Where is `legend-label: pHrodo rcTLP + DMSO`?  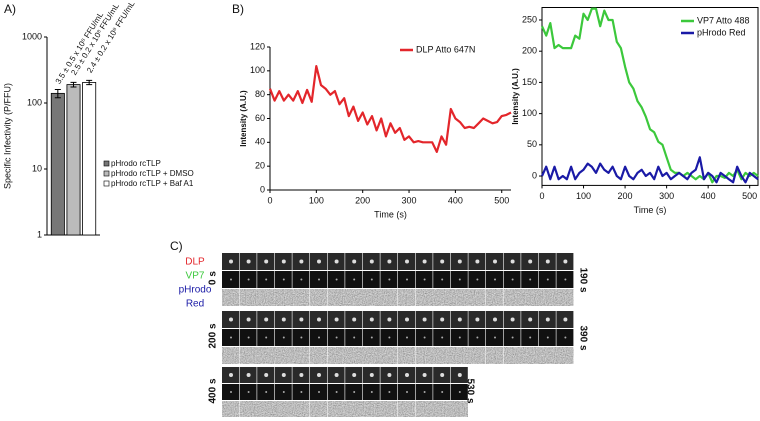
legend-label: pHrodo rcTLP + DMSO is located at coordinates (152, 173).